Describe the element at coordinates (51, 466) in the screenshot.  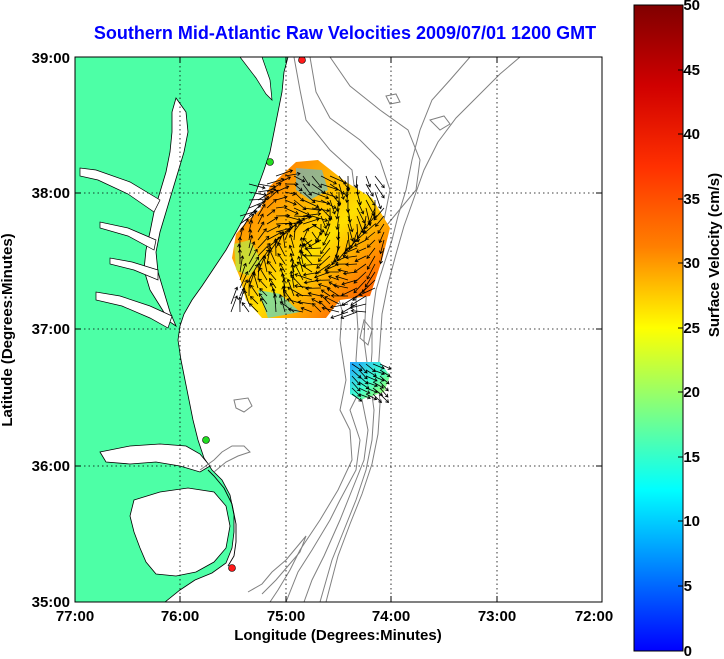
I see `y-tick-label: 36:00` at that location.